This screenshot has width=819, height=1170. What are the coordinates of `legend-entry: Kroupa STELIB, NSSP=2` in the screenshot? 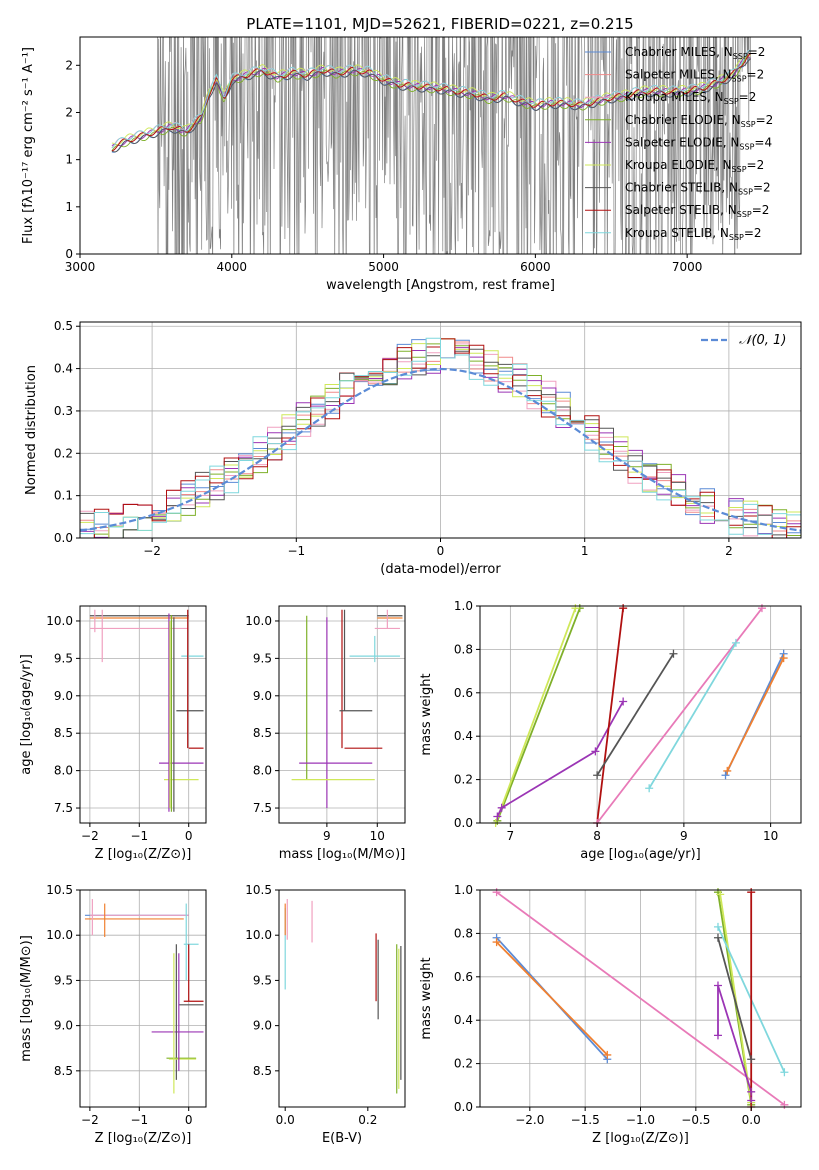 It's located at (693, 234).